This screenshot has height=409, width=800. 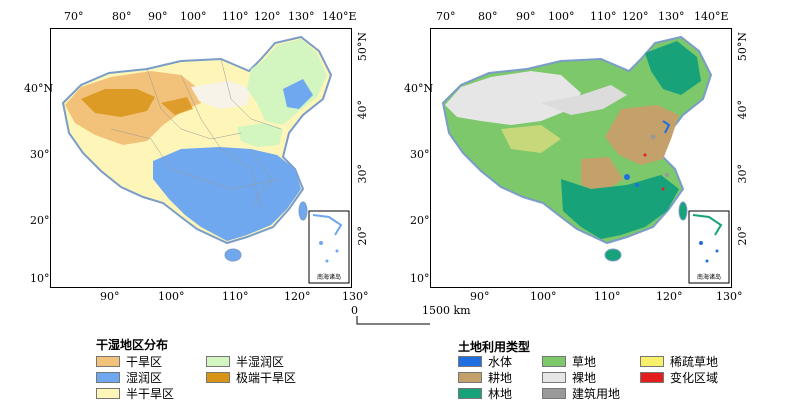 What do you see at coordinates (653, 137) in the screenshot?
I see `urban-area` at bounding box center [653, 137].